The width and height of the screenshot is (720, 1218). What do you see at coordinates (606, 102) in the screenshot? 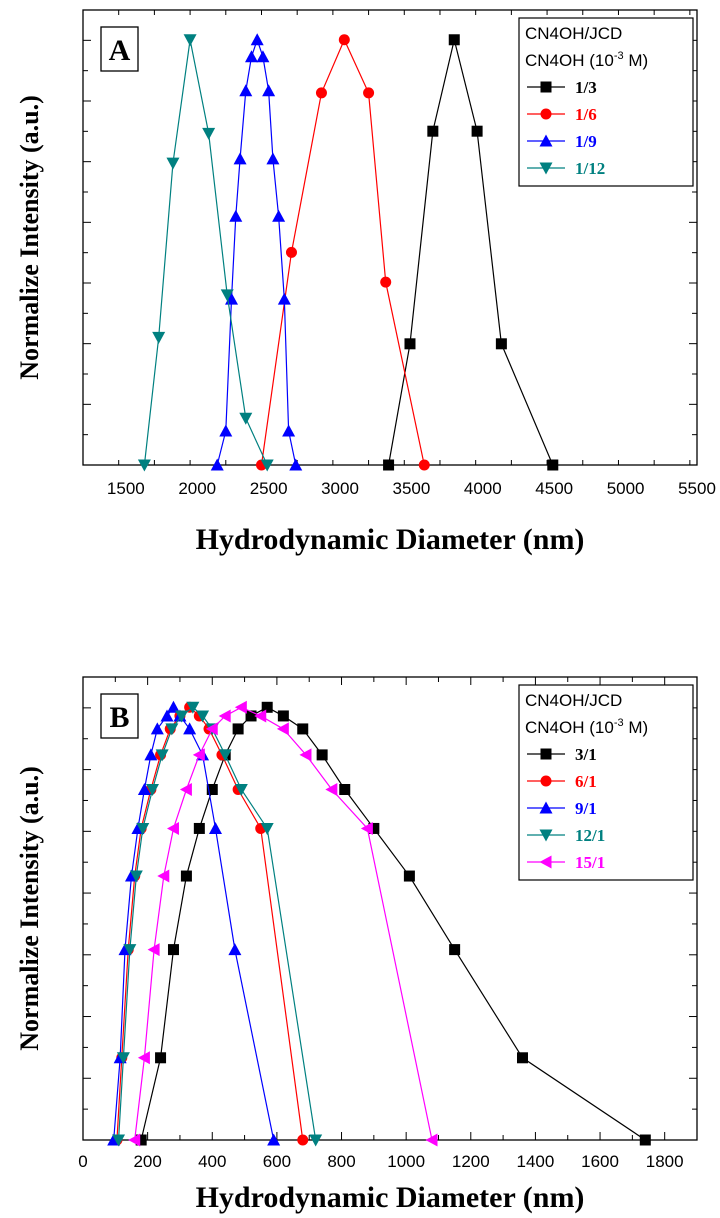
I see `legend-box` at bounding box center [606, 102].